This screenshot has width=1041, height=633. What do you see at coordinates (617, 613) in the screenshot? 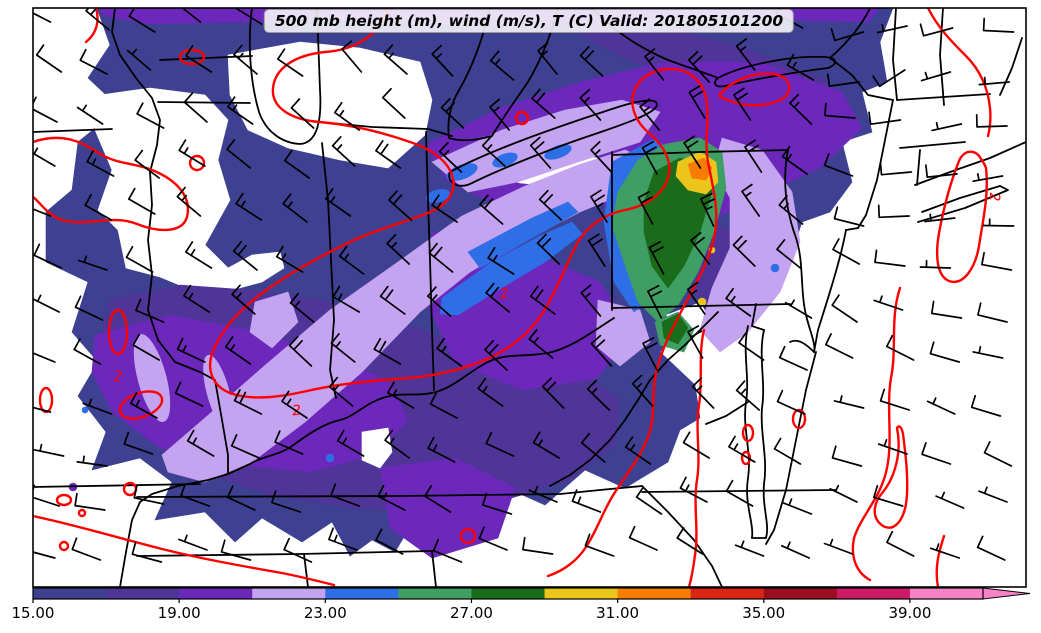
I see `colorbar-tick-label: 31.00` at bounding box center [617, 613].